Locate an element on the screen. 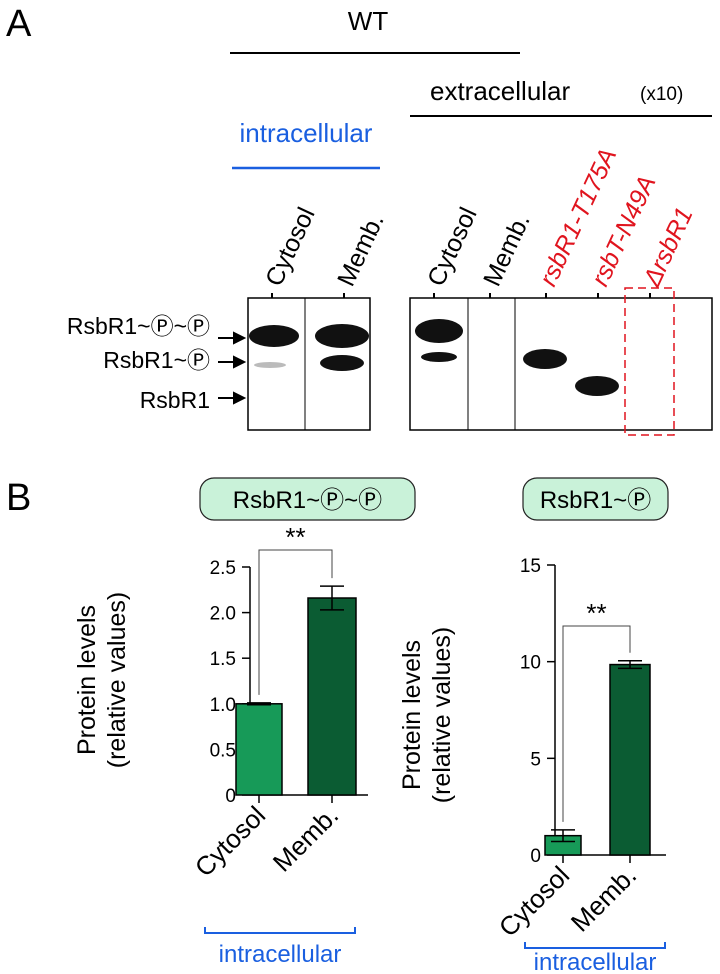 Image resolution: width=720 pixels, height=974 pixels. y-tick-label: 5 is located at coordinates (535, 759).